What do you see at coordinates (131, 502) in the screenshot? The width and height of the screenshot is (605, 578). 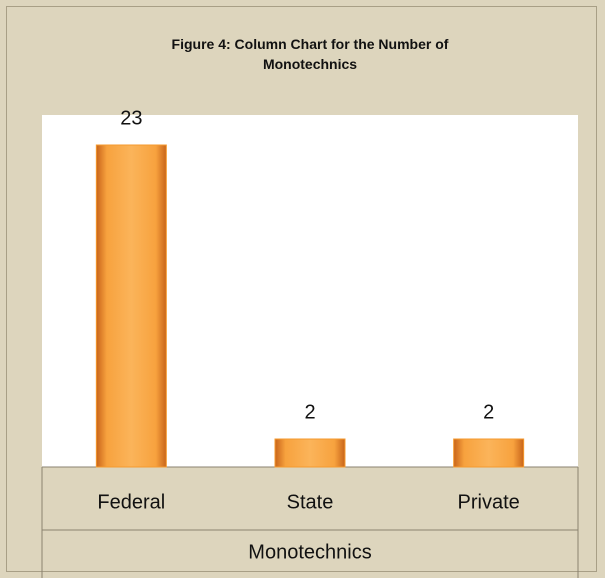 I see `x-tick-label: Federal` at bounding box center [131, 502].